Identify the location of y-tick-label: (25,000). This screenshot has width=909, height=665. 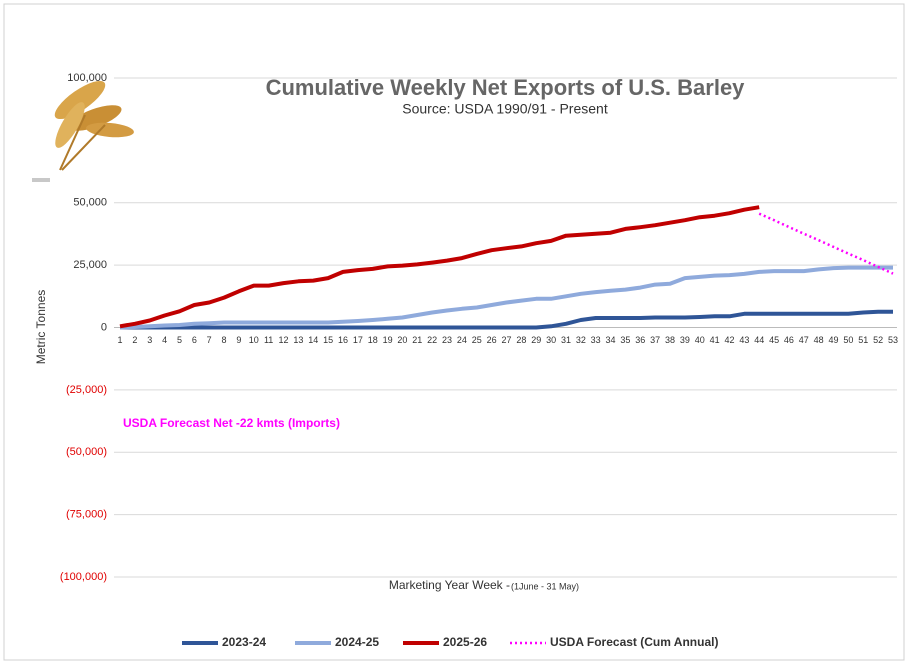
(86, 390).